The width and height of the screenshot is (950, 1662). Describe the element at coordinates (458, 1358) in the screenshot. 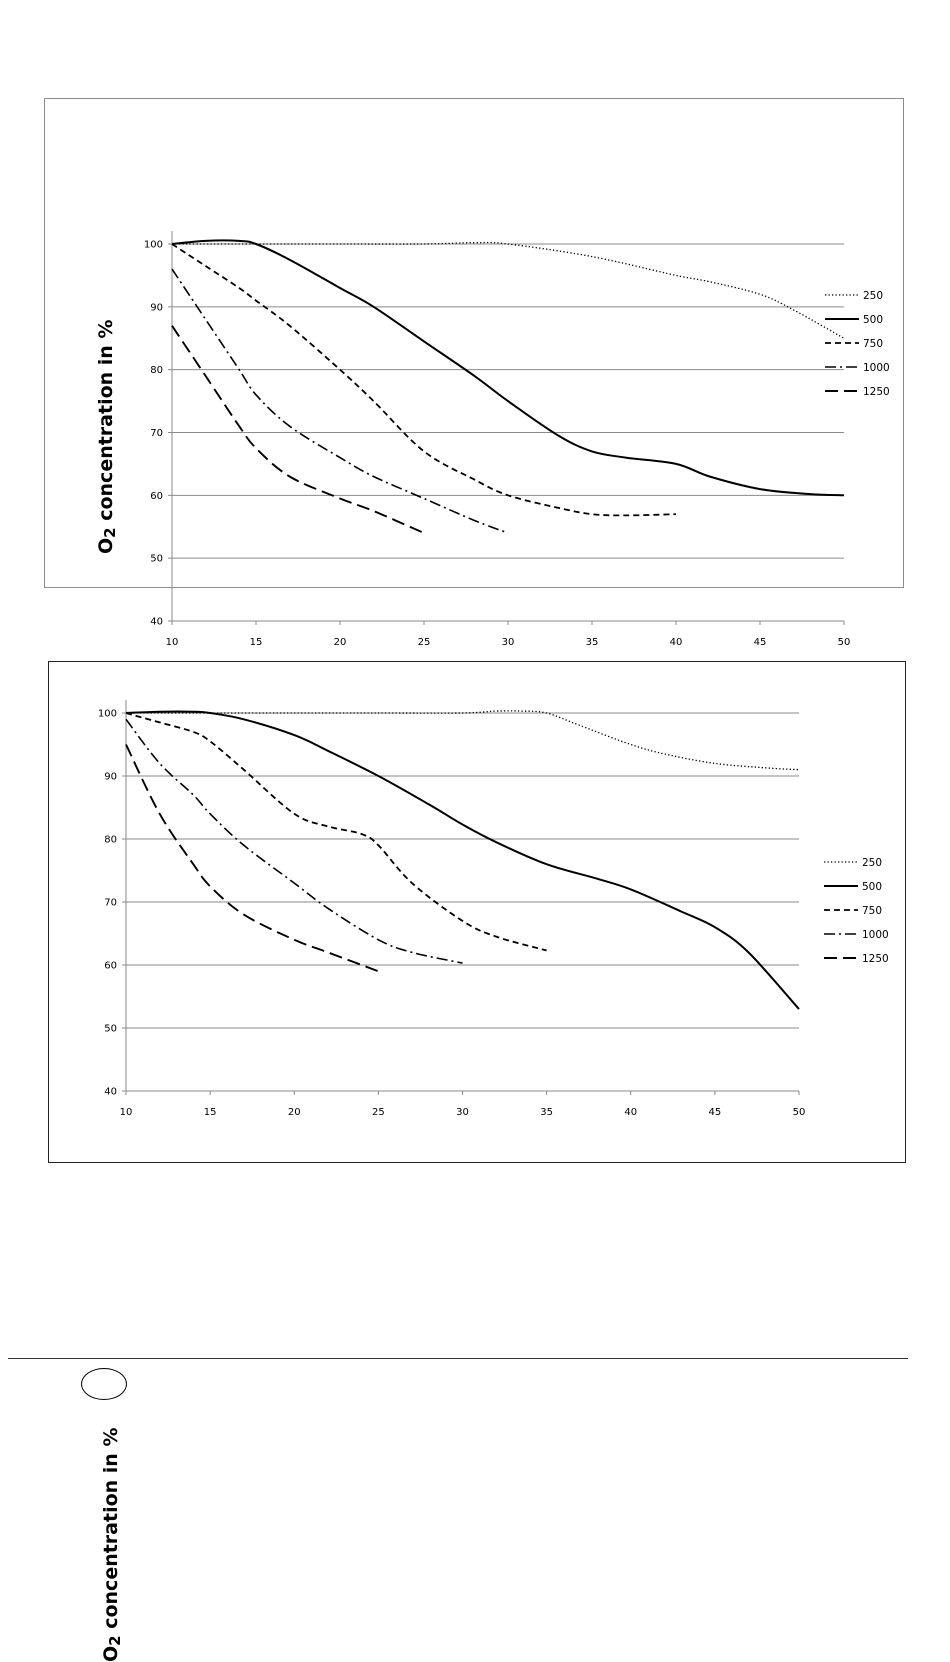

I see `footer-rule` at that location.